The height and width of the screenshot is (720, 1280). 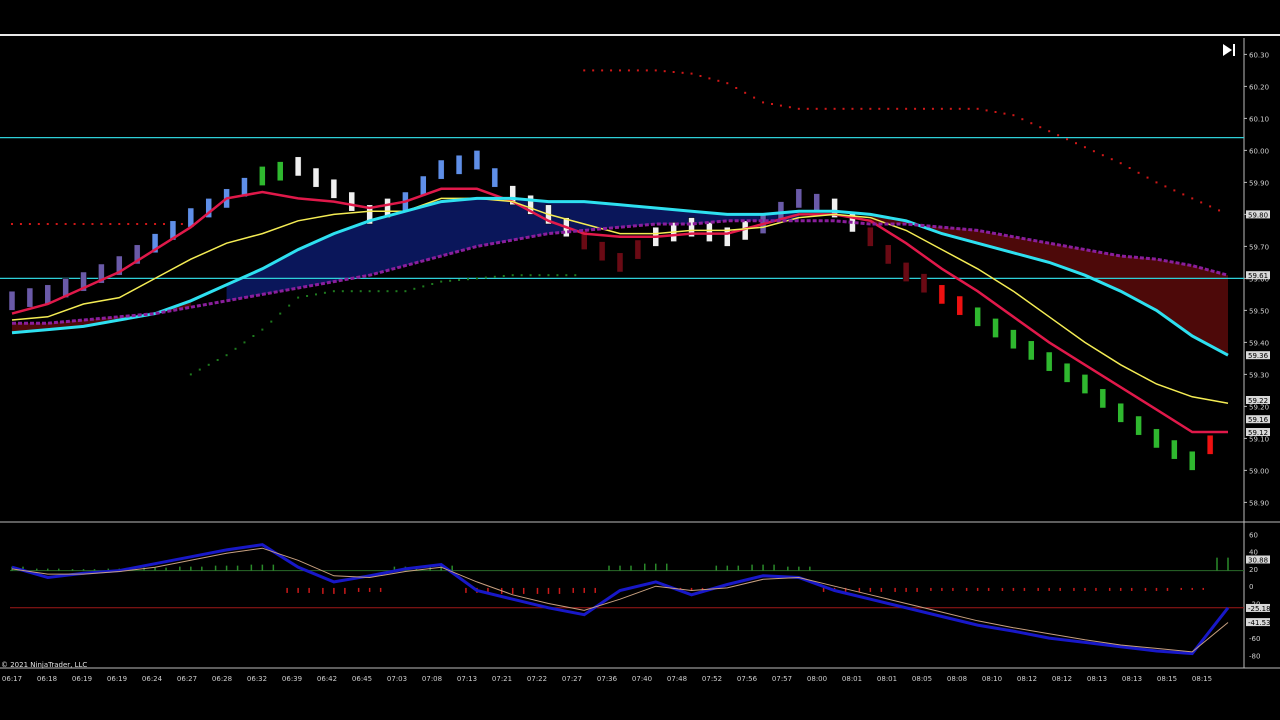 I want to click on go-to-end-icon, so click(x=1229, y=50).